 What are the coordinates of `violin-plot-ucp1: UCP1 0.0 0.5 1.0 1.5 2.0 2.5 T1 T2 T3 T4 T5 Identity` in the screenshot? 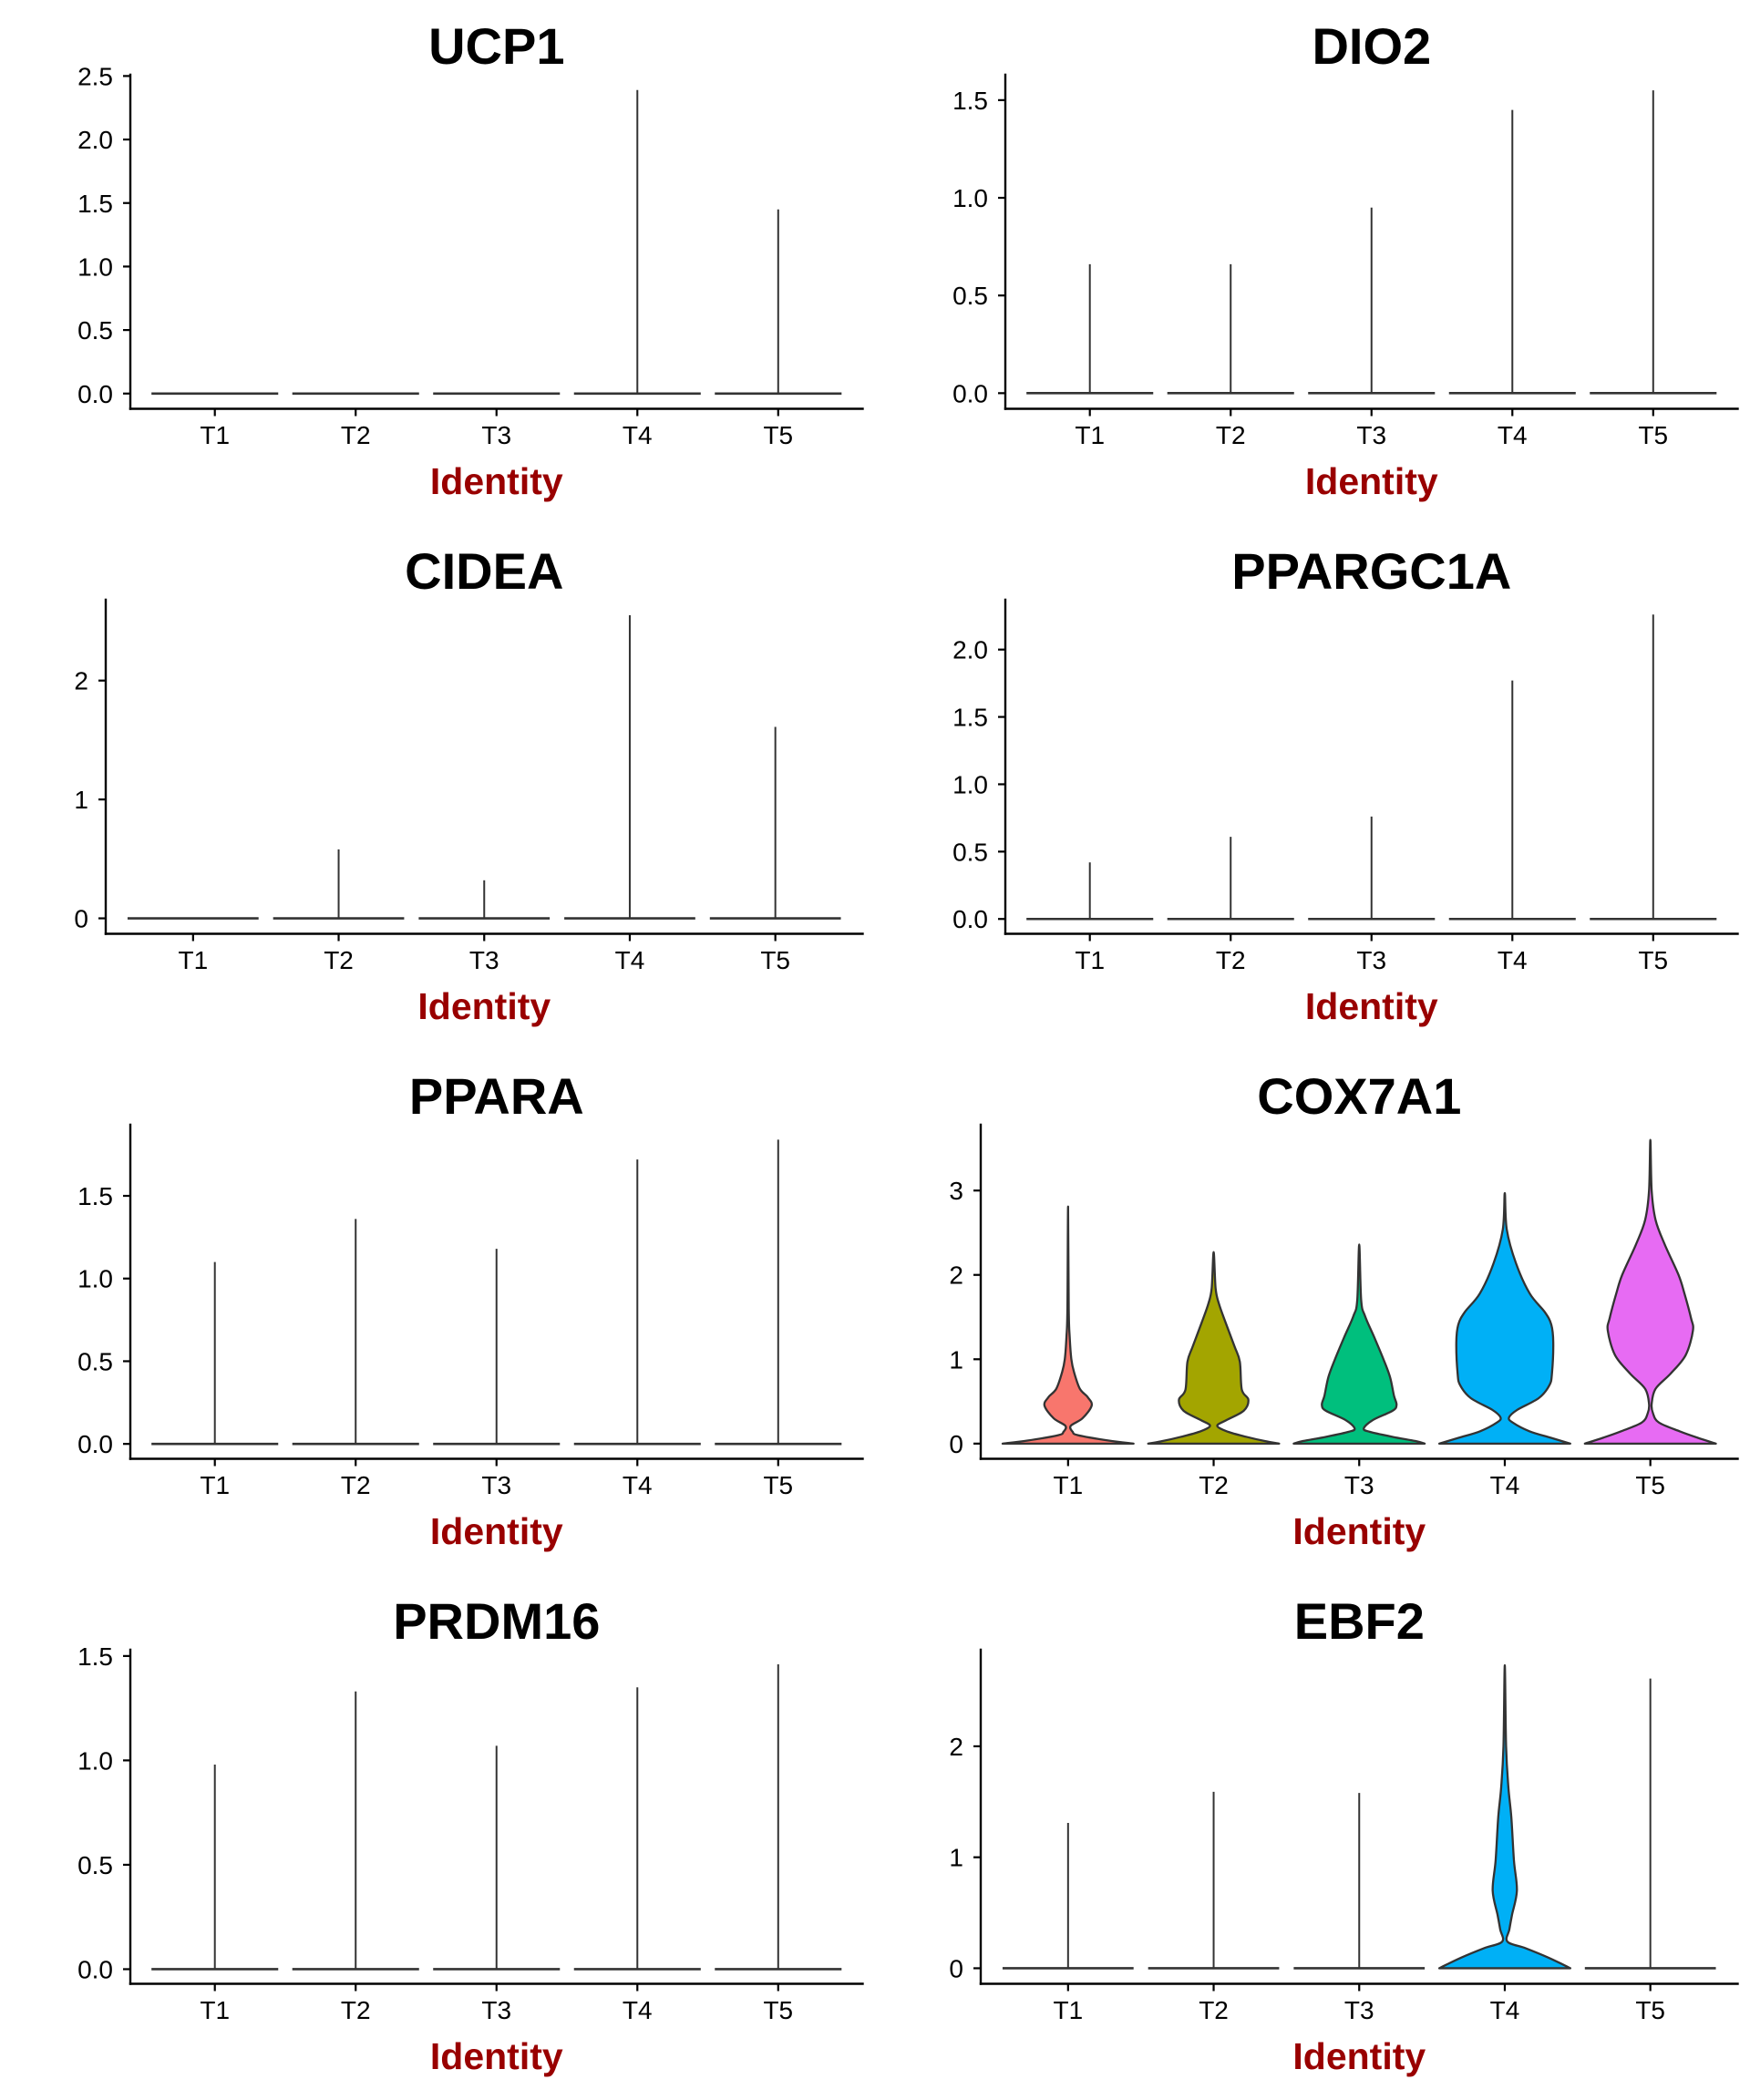 It's located at (470, 259).